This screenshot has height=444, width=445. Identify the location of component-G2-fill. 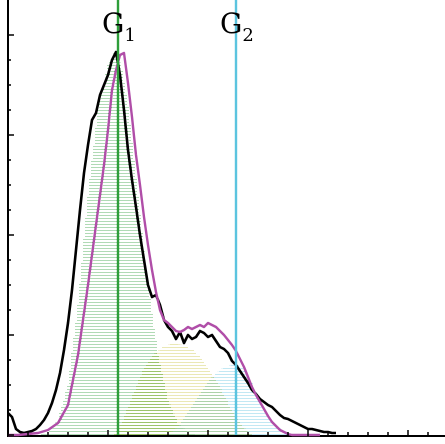
(230, 400).